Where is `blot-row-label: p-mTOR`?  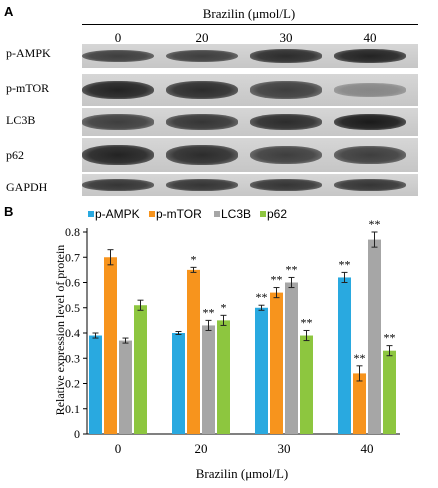
blot-row-label: p-mTOR is located at coordinates (28, 88).